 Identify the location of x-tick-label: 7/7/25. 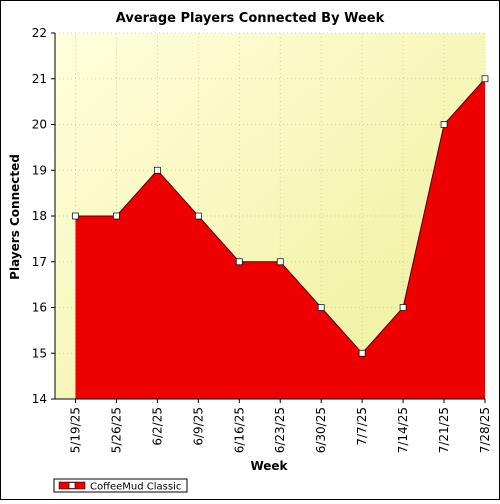
(362, 426).